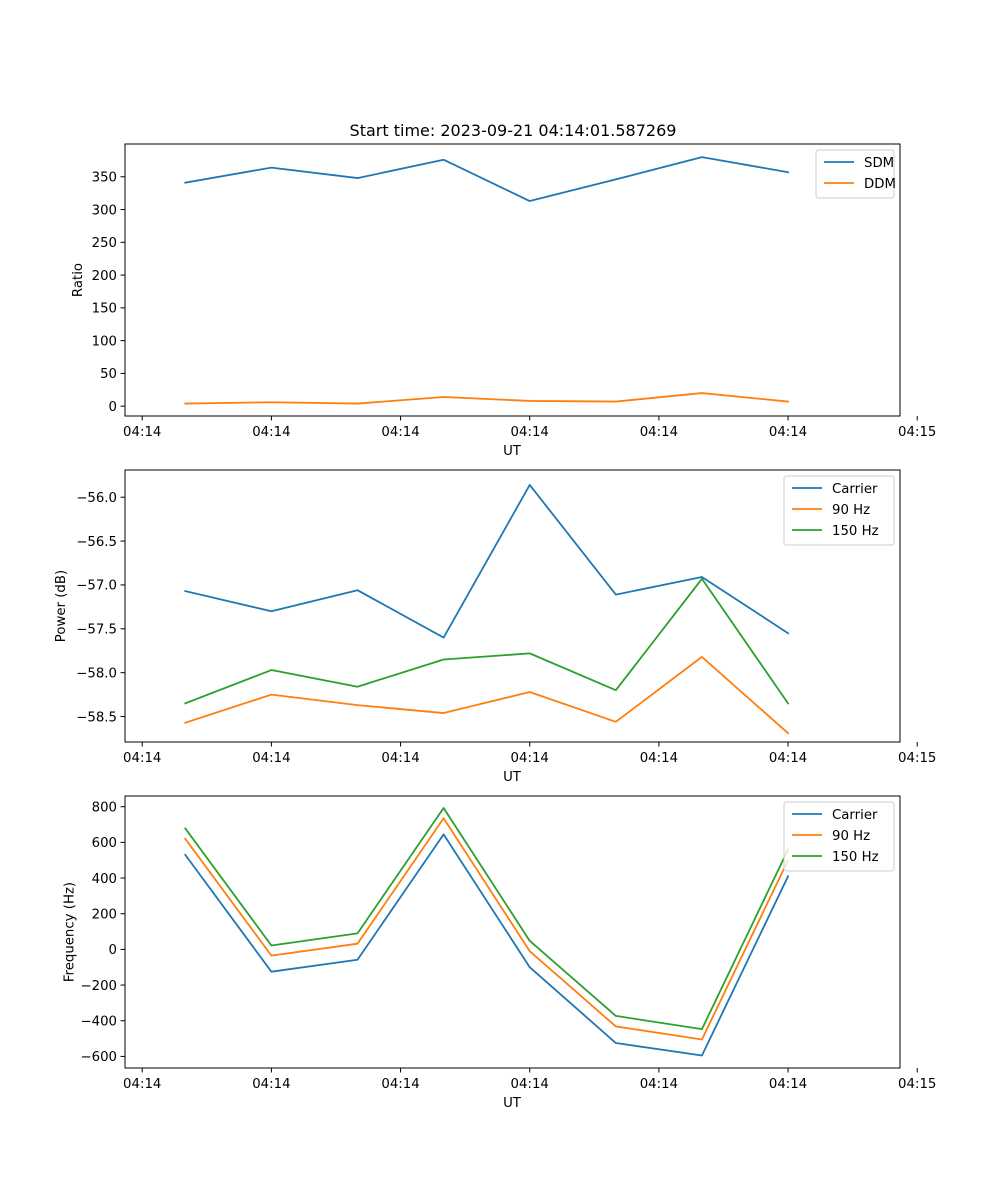 This screenshot has height=1200, width=1000. I want to click on y-tick-label: 250, so click(104, 243).